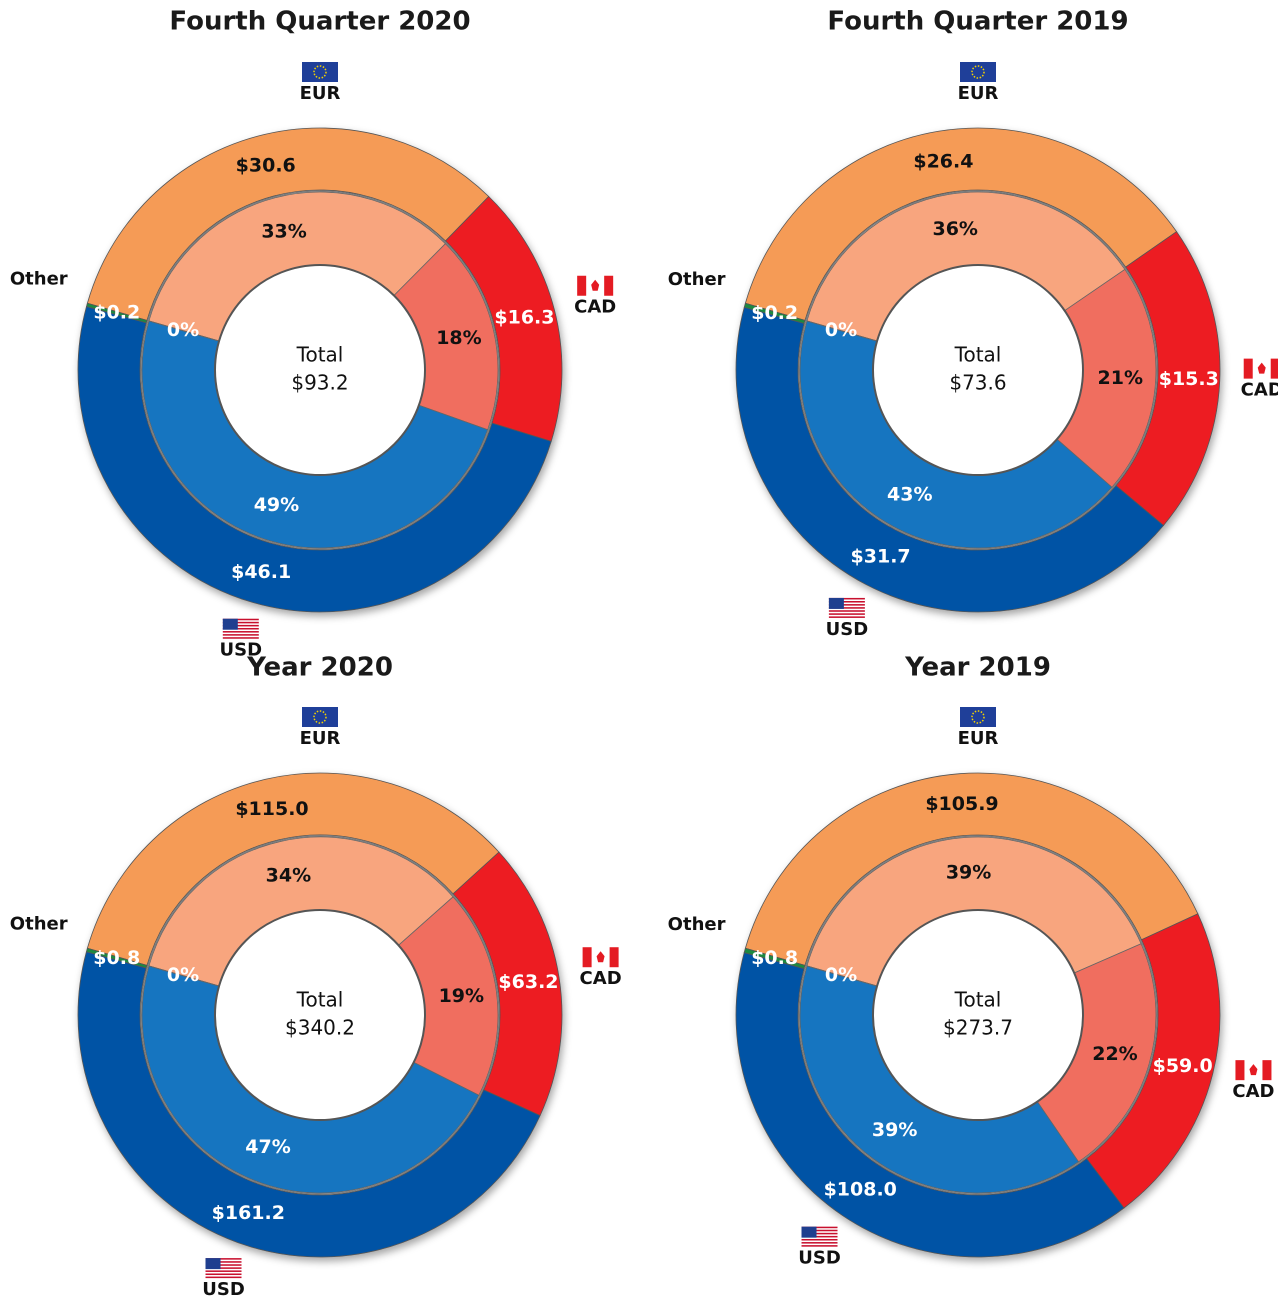  What do you see at coordinates (977, 383) in the screenshot?
I see `total-label: $73.6` at bounding box center [977, 383].